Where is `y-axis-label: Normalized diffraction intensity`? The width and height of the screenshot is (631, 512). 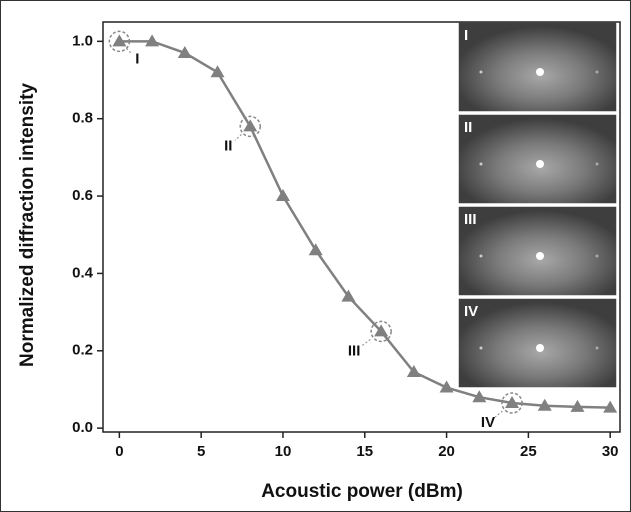 y-axis-label: Normalized diffraction intensity is located at coordinates (27, 225).